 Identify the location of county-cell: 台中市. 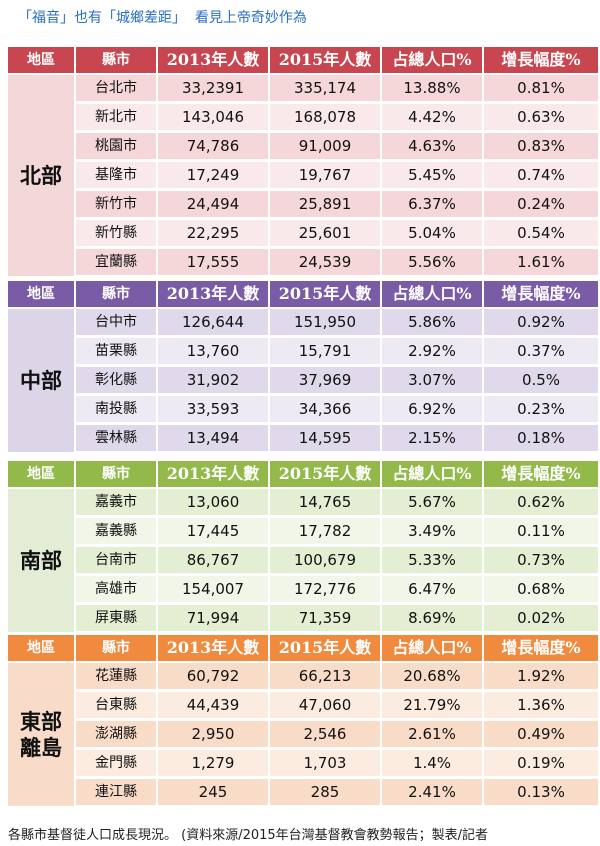
(116, 322).